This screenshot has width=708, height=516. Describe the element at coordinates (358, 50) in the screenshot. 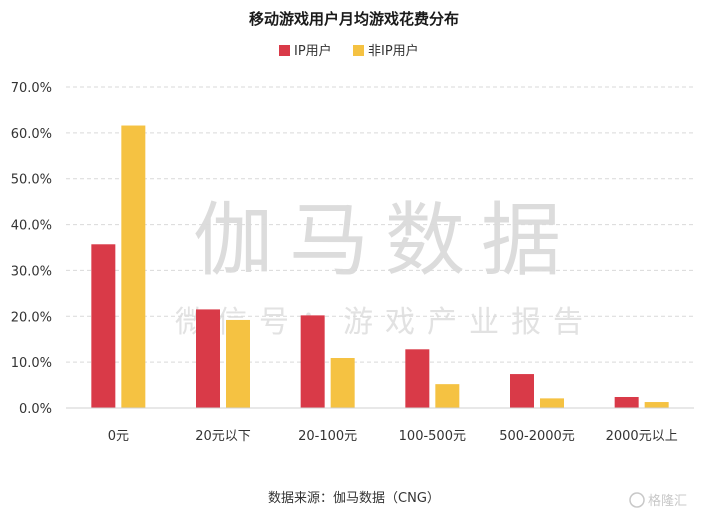

I see `legend-swatch-non-ip-users` at that location.